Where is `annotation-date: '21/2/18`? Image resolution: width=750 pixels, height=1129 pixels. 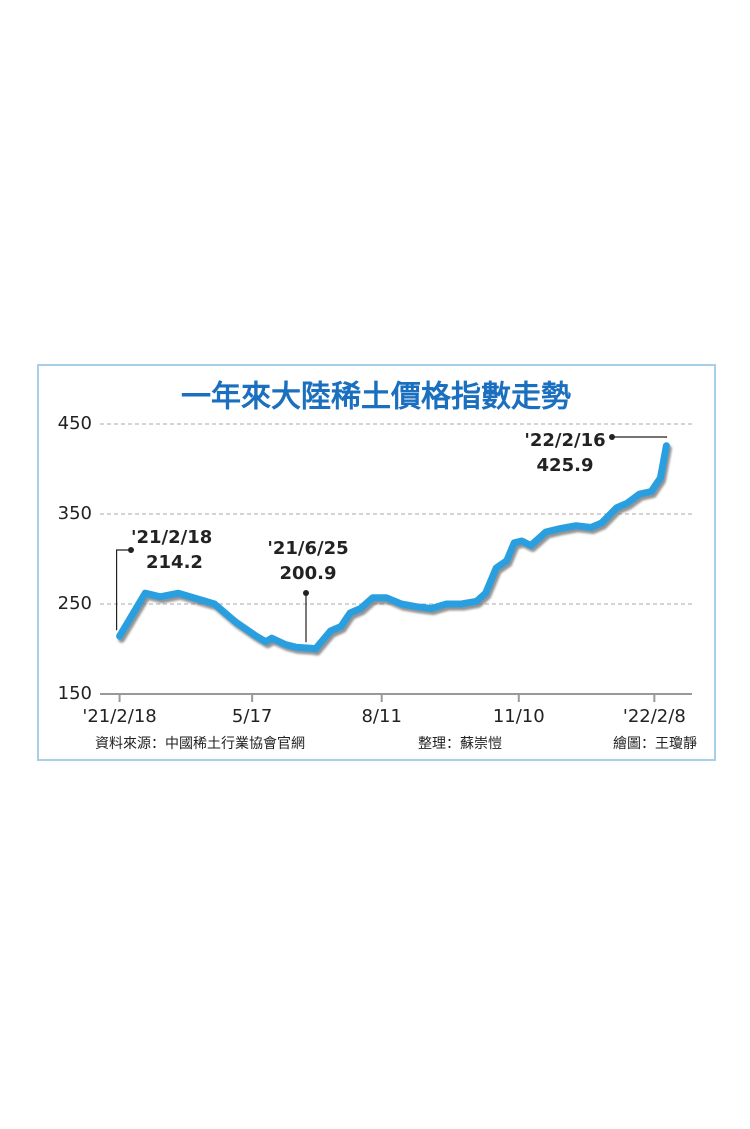
annotation-date: '21/2/18 is located at coordinates (171, 537).